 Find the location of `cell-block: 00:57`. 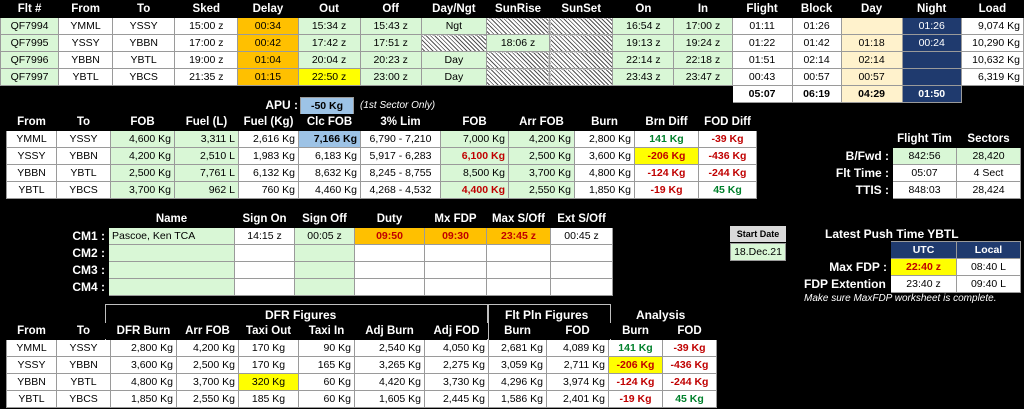

cell-block: 00:57 is located at coordinates (816, 77).